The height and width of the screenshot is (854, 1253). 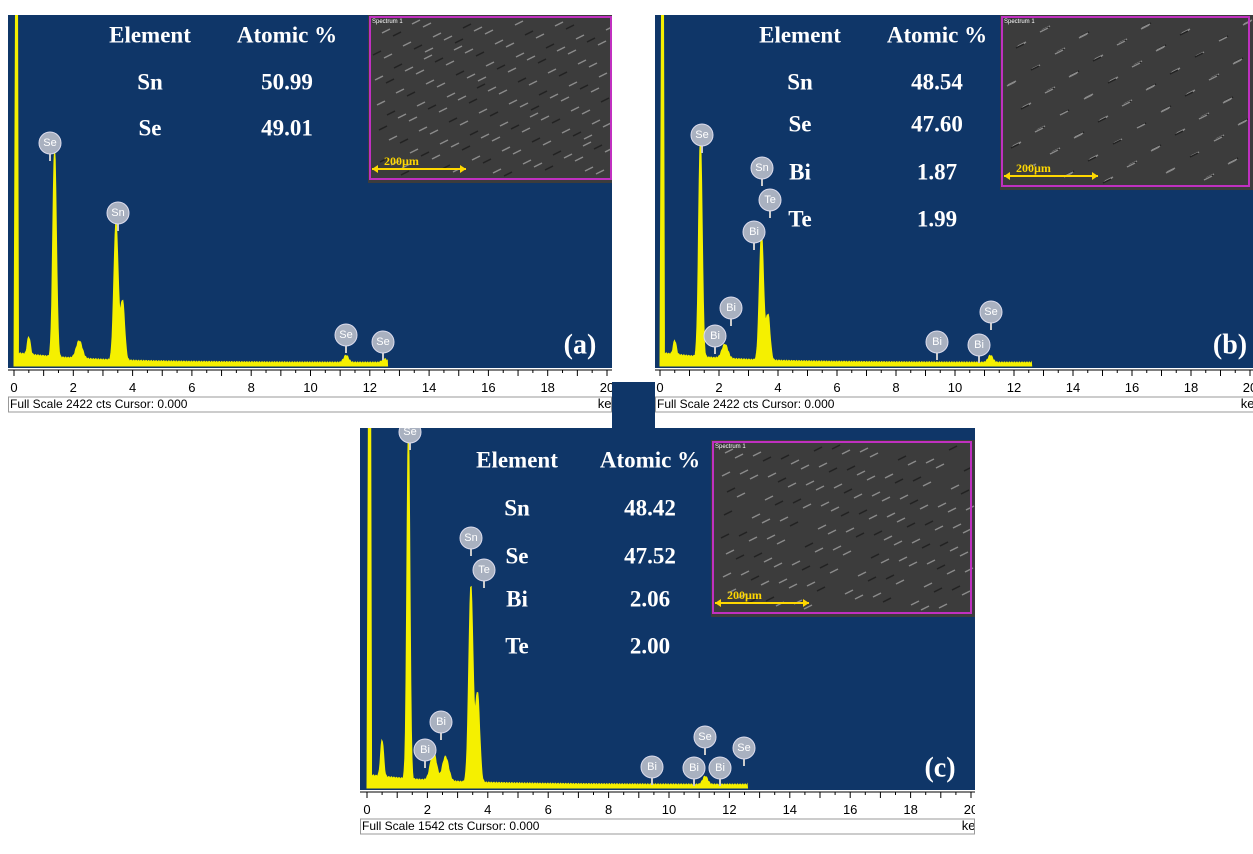 What do you see at coordinates (310, 404) in the screenshot?
I see `panel-border` at bounding box center [310, 404].